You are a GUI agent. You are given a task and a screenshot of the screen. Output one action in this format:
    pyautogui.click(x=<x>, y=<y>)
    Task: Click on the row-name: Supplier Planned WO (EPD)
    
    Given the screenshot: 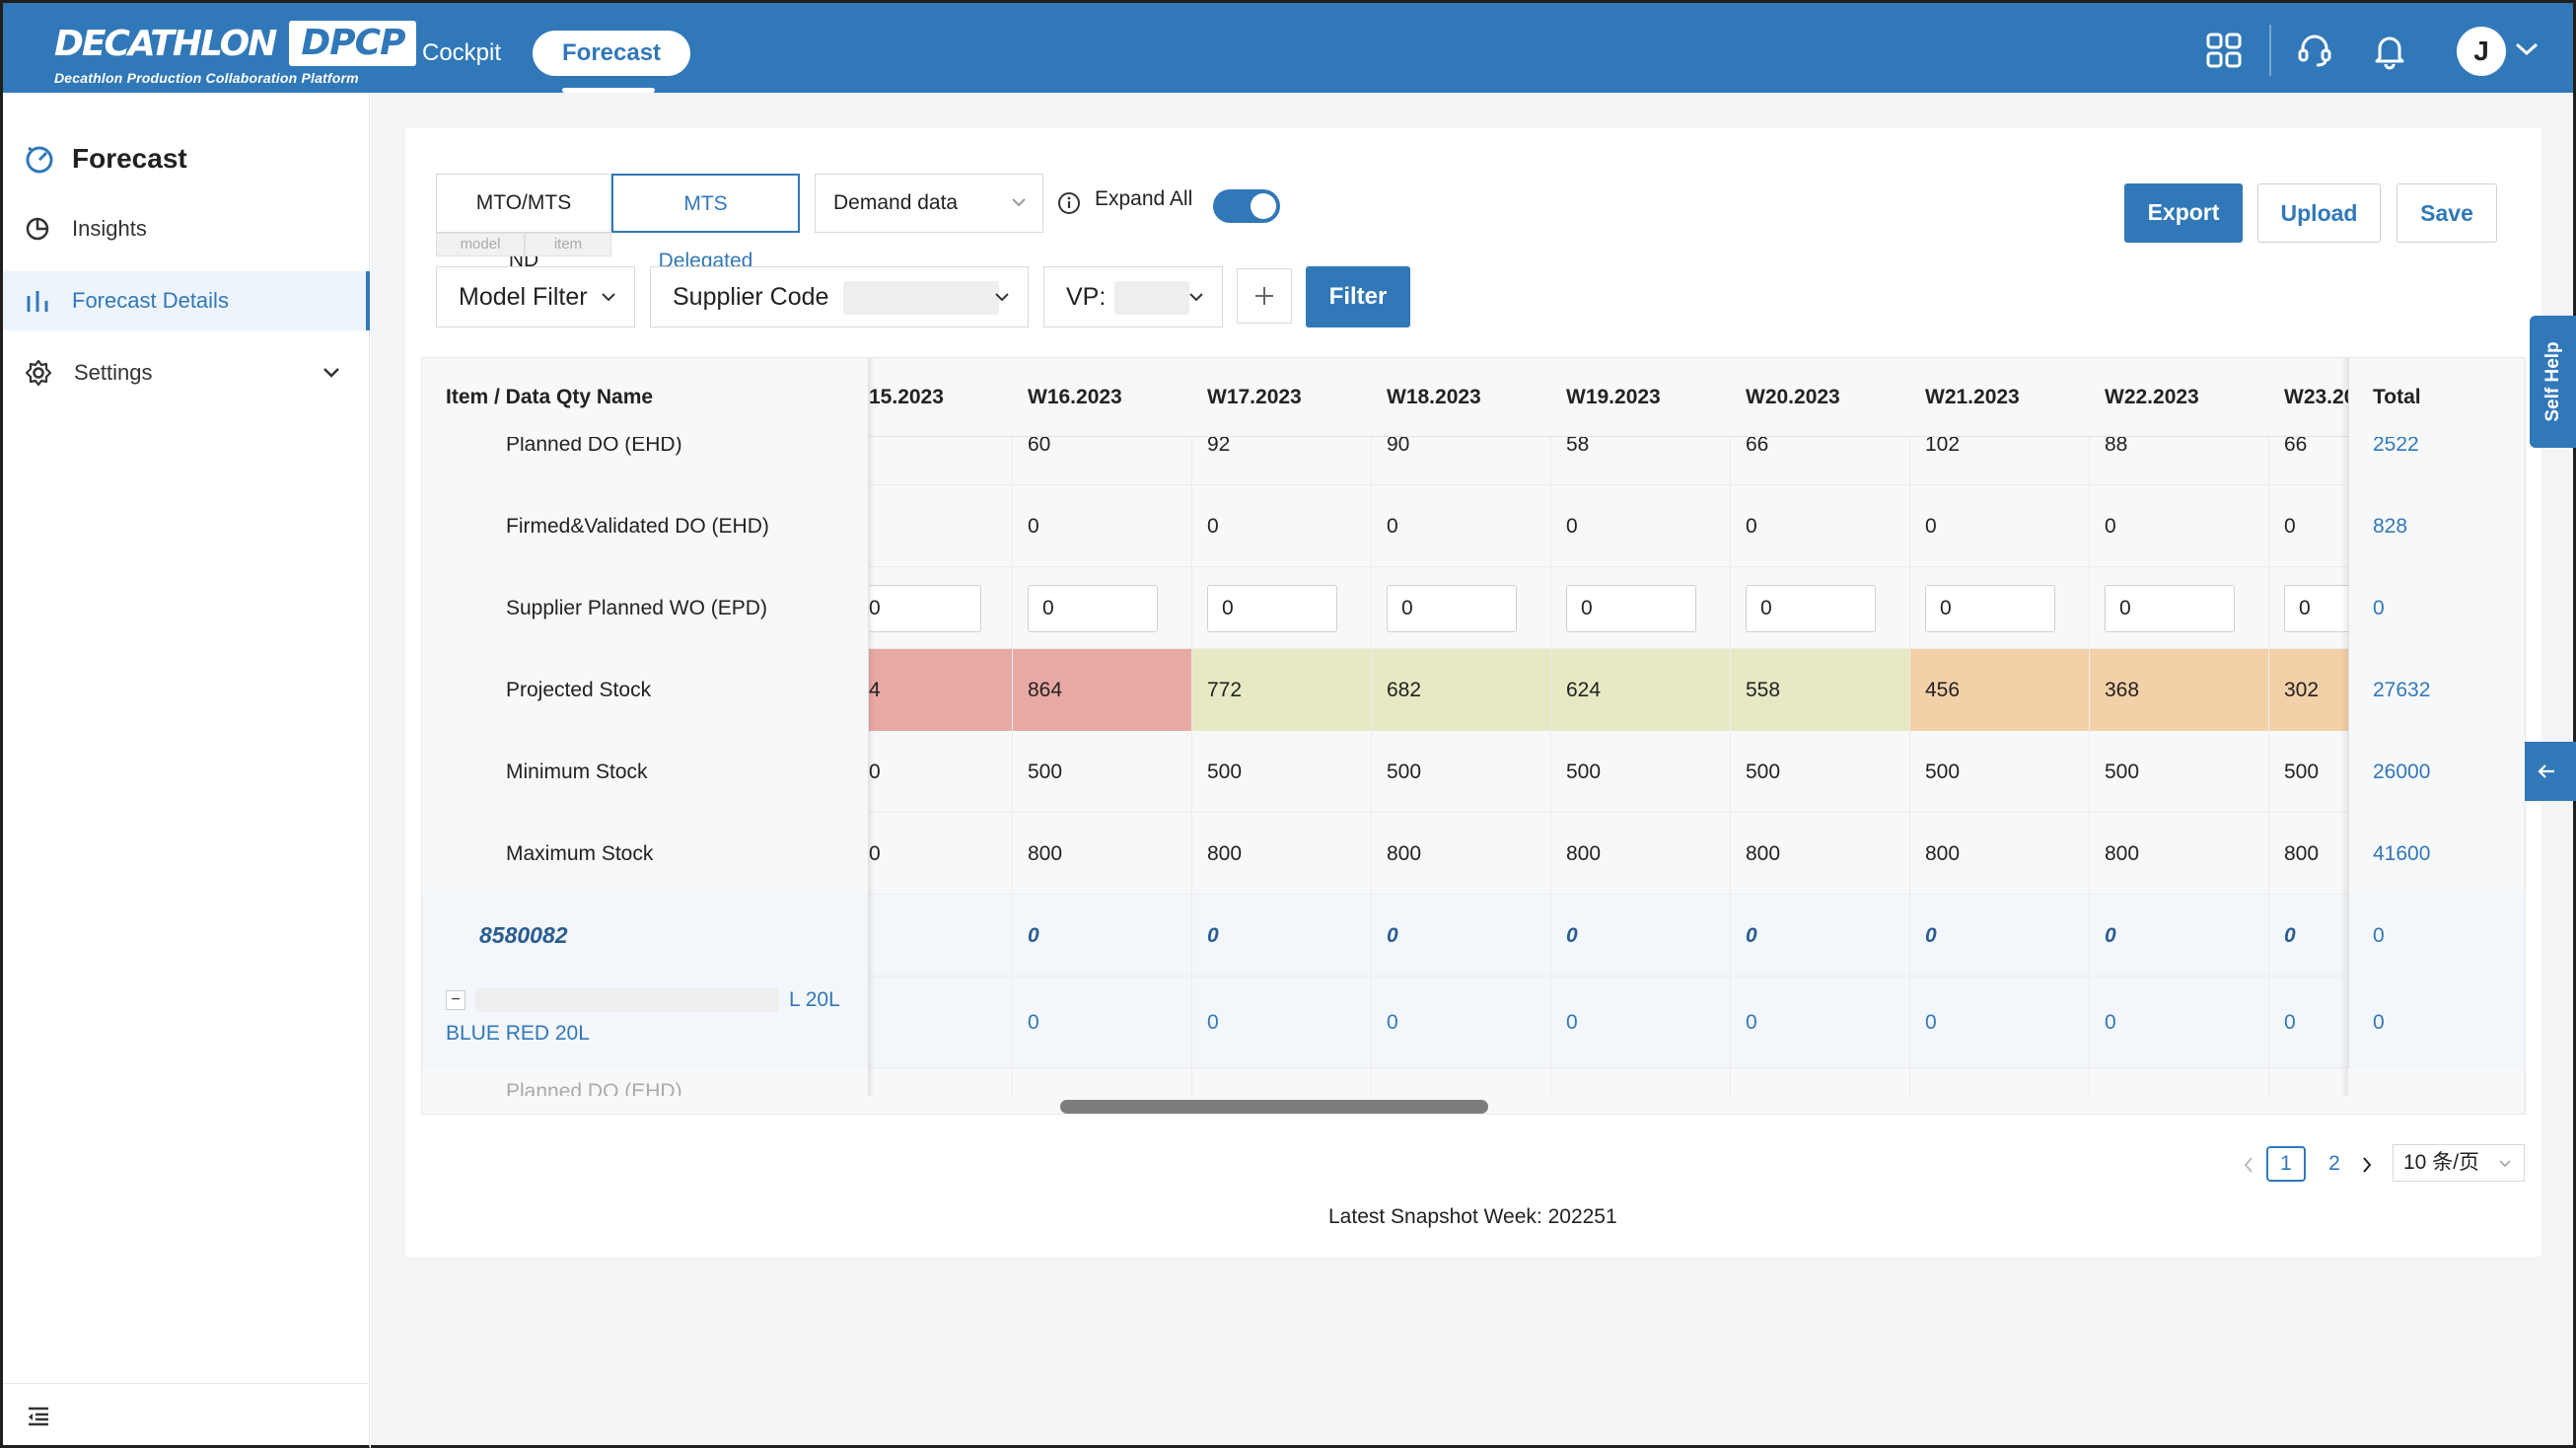 What is the action you would take?
    pyautogui.click(x=645, y=608)
    